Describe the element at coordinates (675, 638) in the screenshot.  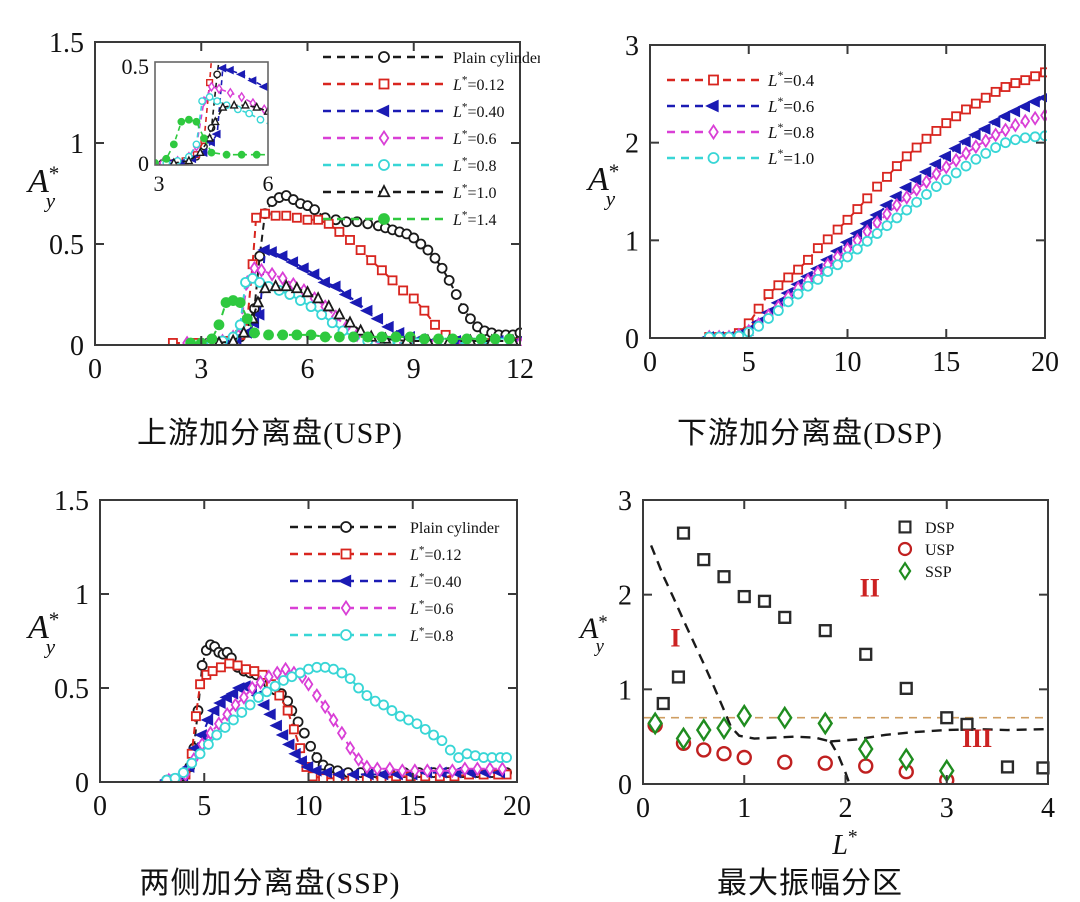
I see `svg-text: I` at that location.